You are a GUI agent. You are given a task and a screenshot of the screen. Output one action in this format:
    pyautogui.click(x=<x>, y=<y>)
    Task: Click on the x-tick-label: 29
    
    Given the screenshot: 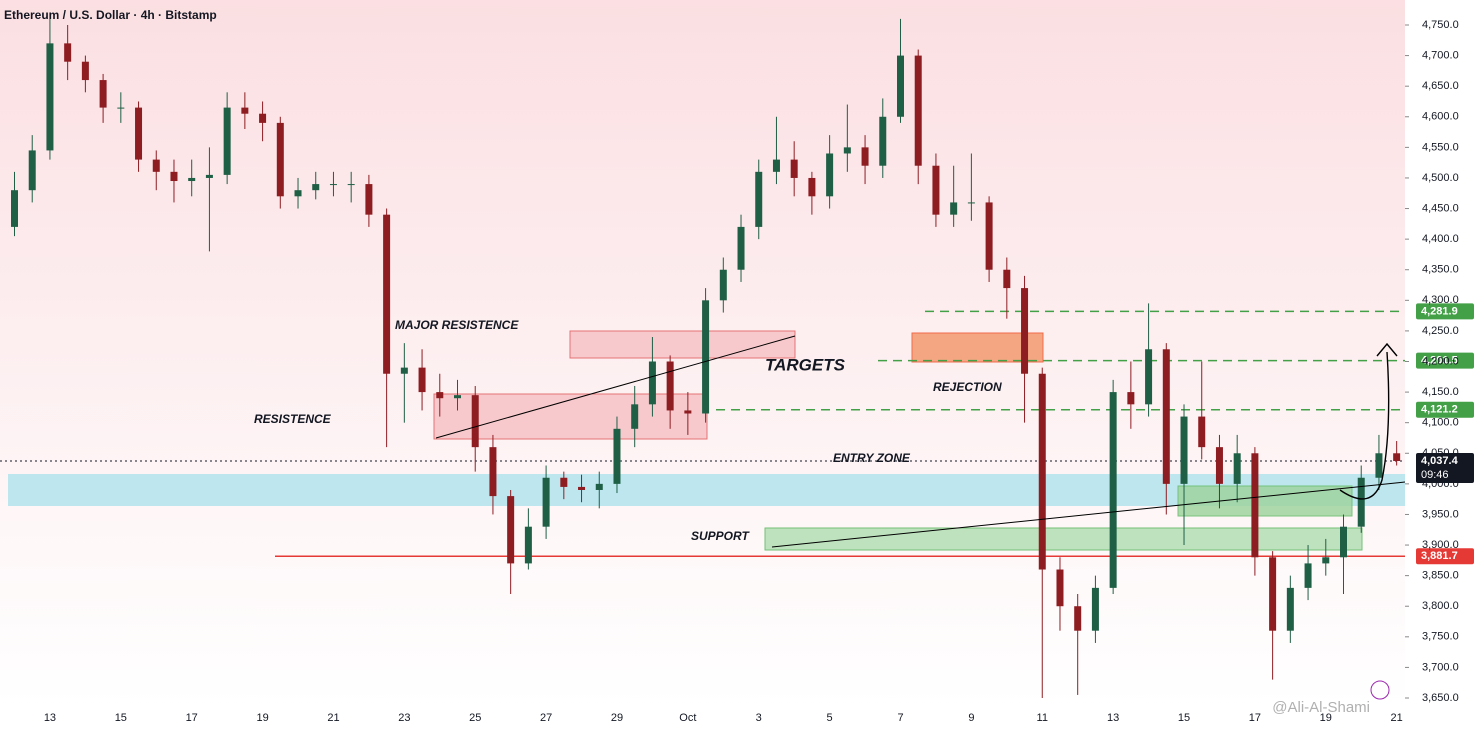 What is the action you would take?
    pyautogui.click(x=617, y=718)
    